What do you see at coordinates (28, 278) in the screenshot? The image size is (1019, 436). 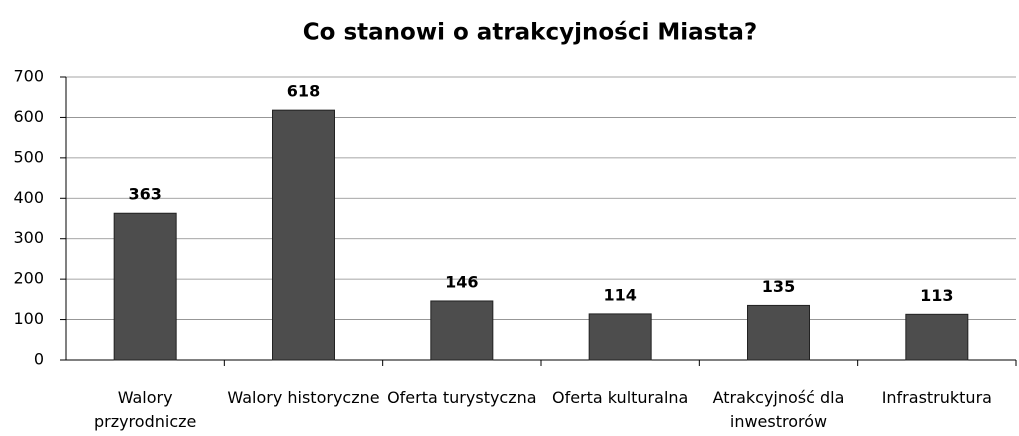 I see `y-tick-label: 200` at bounding box center [28, 278].